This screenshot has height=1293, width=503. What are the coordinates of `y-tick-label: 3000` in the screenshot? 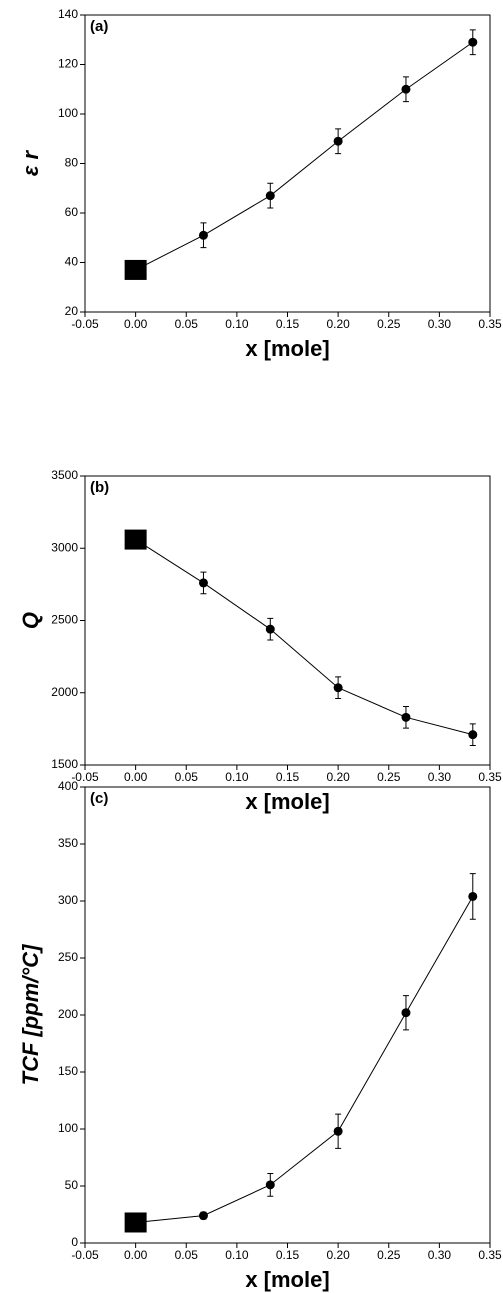 It's located at (64, 547).